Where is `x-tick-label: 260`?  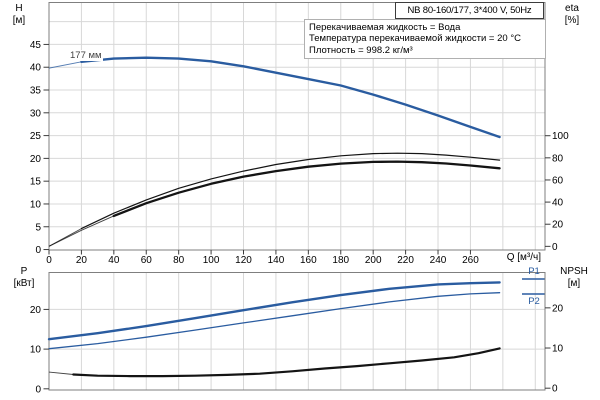 x-tick-label: 260 is located at coordinates (470, 260).